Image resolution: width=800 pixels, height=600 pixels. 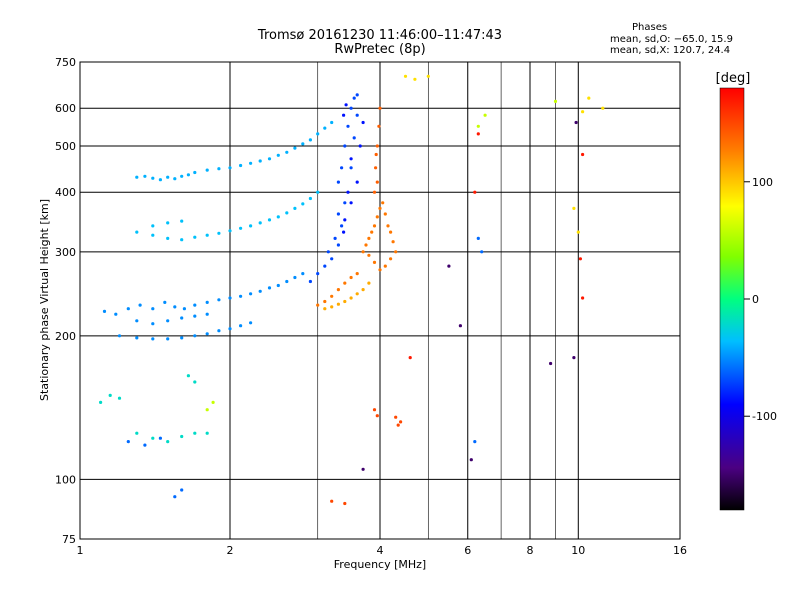 What do you see at coordinates (380, 49) in the screenshot?
I see `chart-subtitle: RwPretec (8p)` at bounding box center [380, 49].